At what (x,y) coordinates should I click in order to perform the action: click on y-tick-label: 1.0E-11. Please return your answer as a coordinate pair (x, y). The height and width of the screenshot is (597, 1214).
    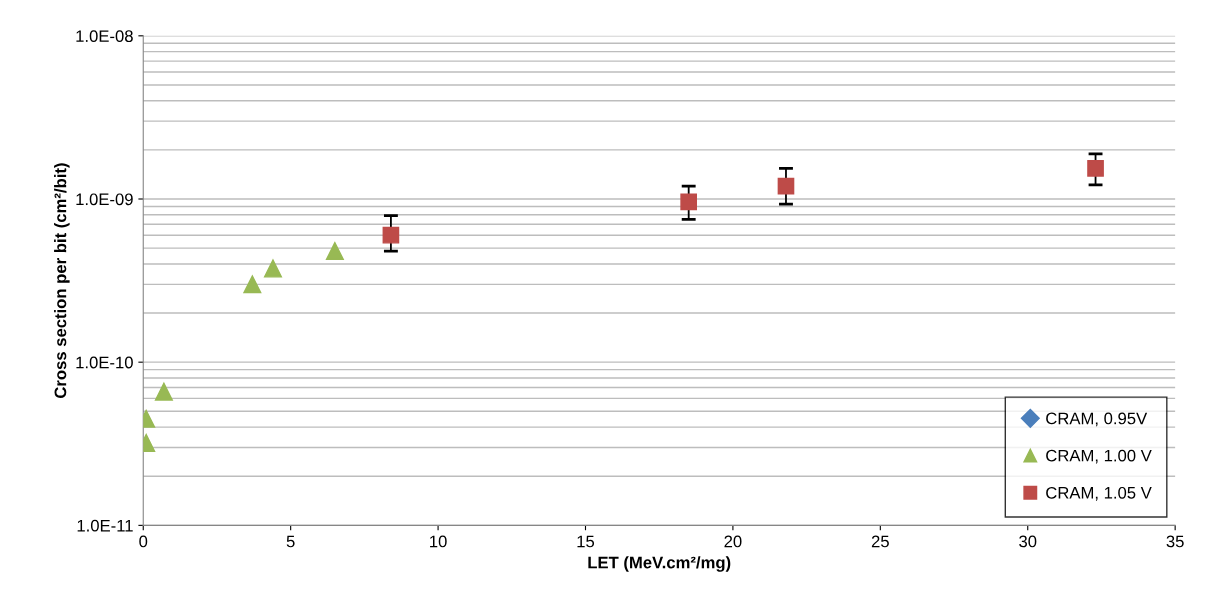
    Looking at the image, I should click on (105, 525).